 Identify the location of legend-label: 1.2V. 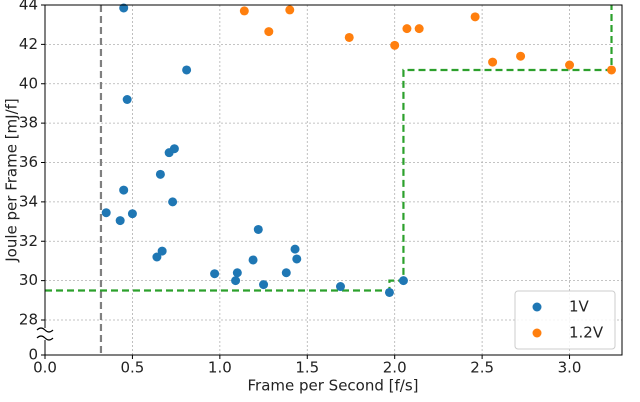
(586, 333).